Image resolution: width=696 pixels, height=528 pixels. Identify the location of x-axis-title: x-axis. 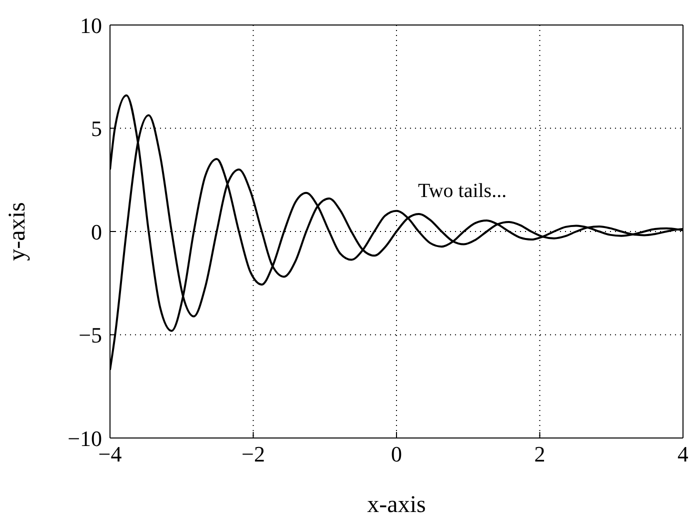
(396, 505).